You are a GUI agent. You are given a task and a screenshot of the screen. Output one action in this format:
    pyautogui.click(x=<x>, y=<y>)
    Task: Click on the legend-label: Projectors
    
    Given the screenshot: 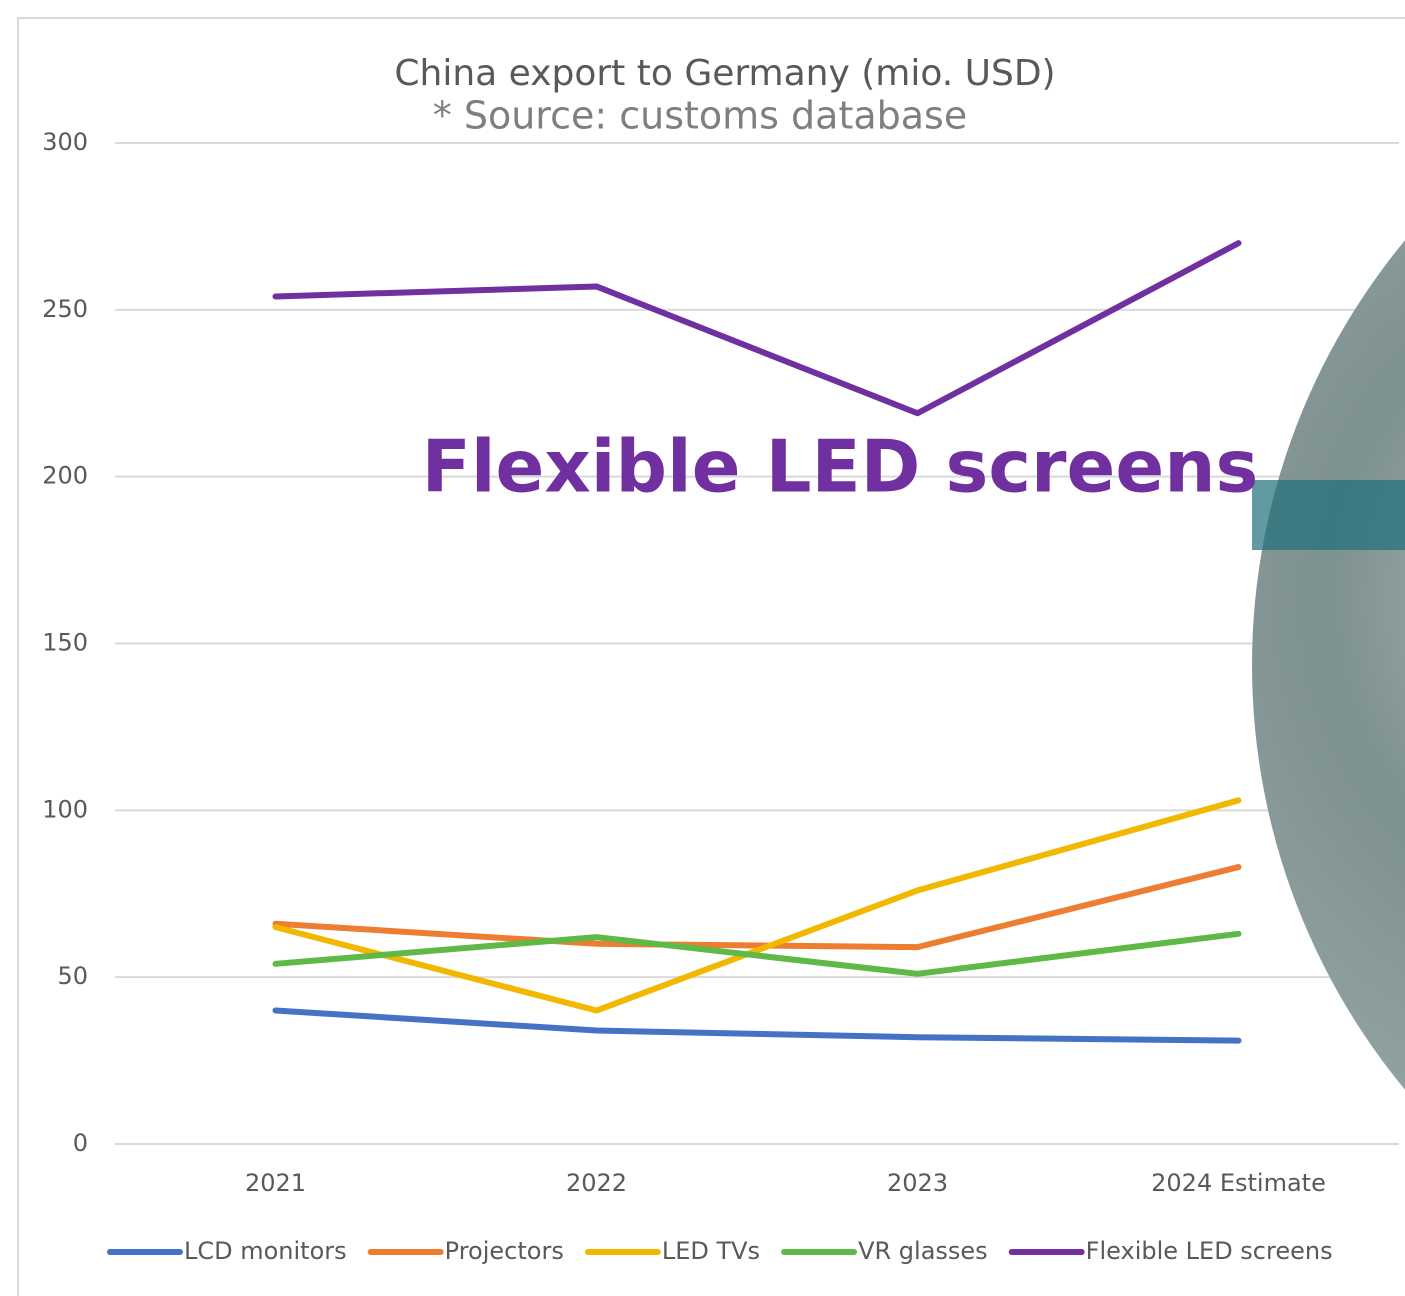 What is the action you would take?
    pyautogui.click(x=504, y=1251)
    